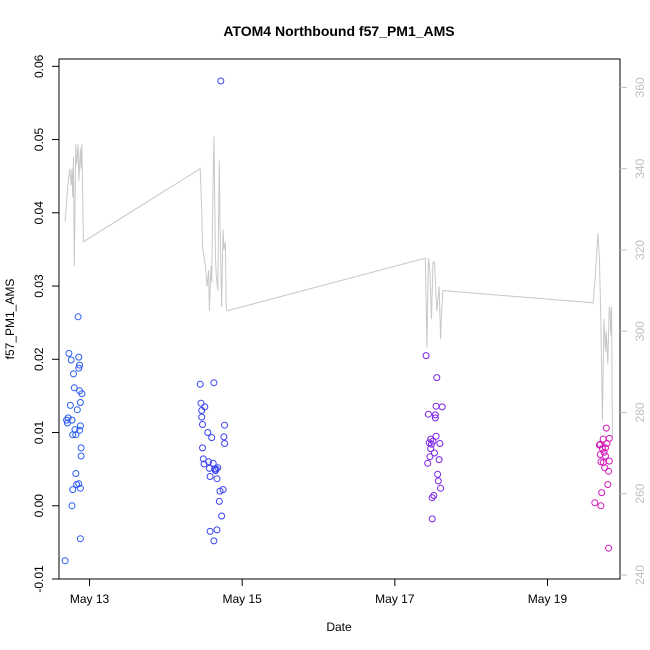  Describe the element at coordinates (39, 140) in the screenshot. I see `y-tick-label: 0.05` at that location.